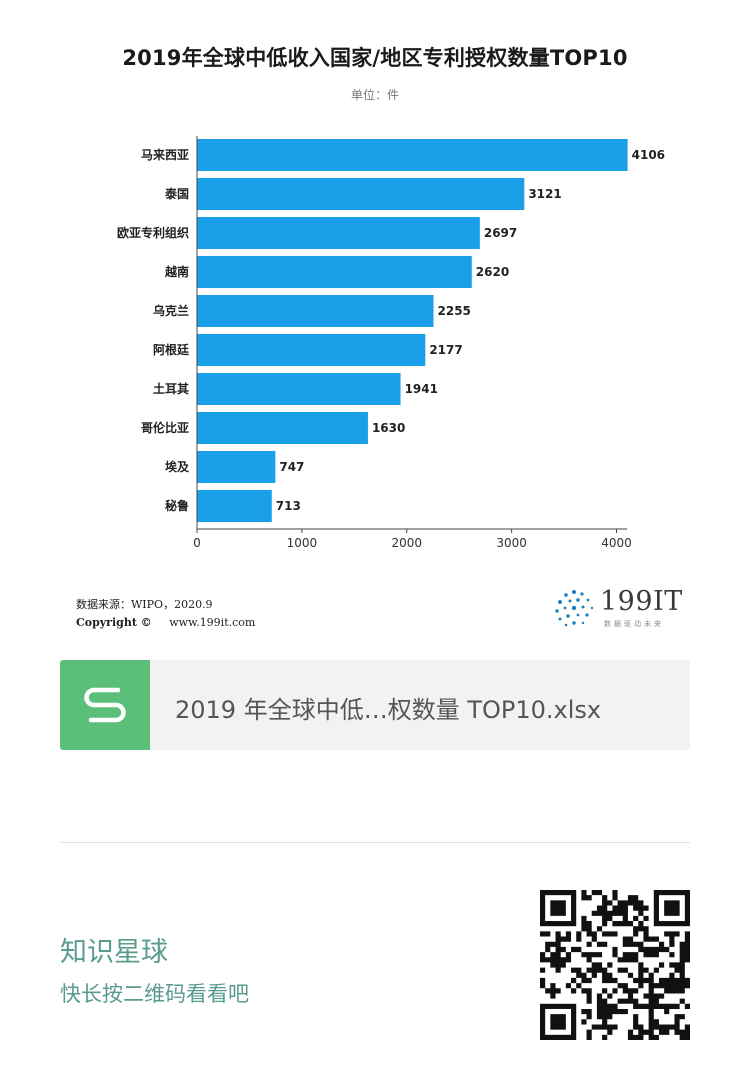 The width and height of the screenshot is (750, 1092). Describe the element at coordinates (171, 388) in the screenshot. I see `category-label: 土耳其` at that location.